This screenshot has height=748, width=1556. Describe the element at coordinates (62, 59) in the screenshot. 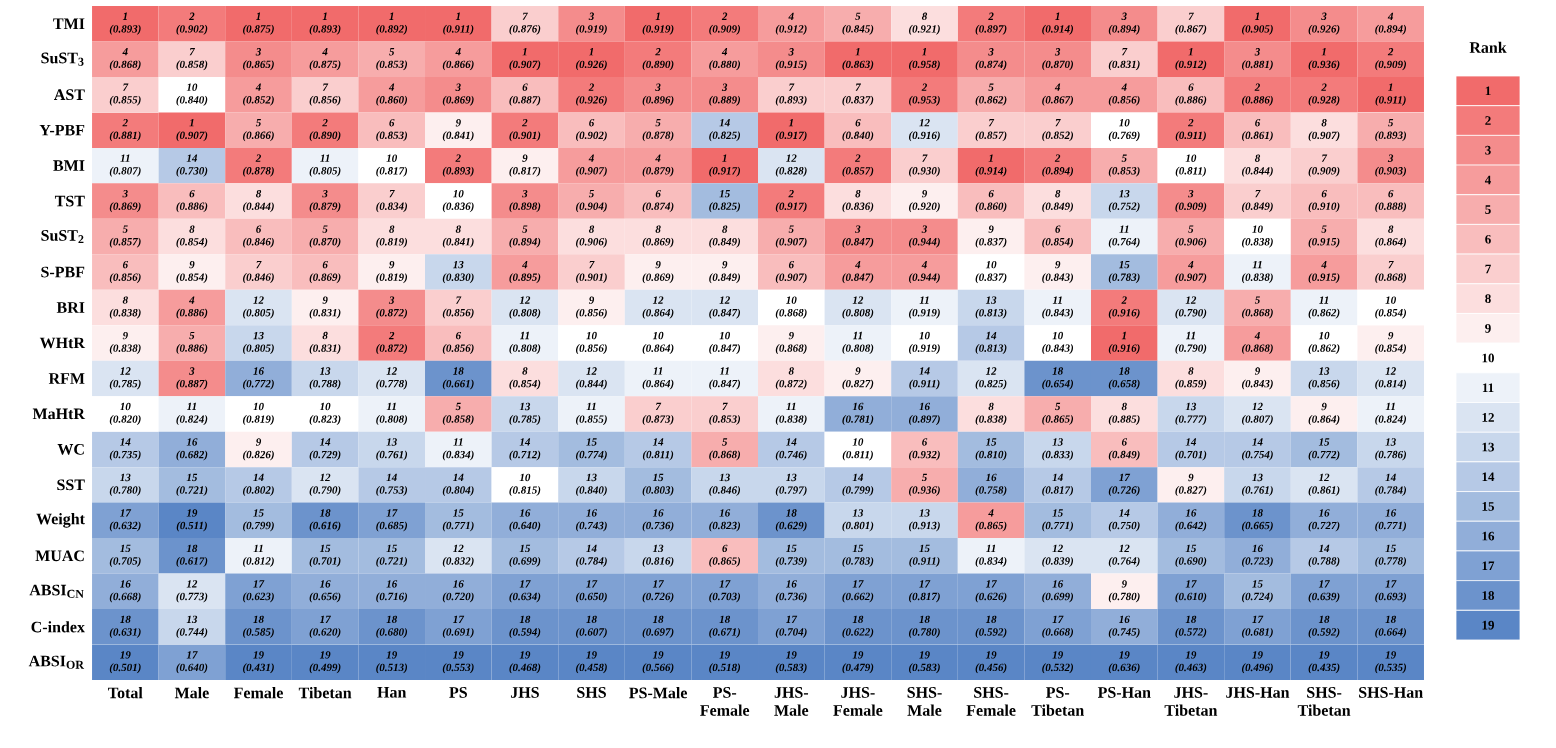

I see `y-tick-label: SuST$_{3}$` at that location.